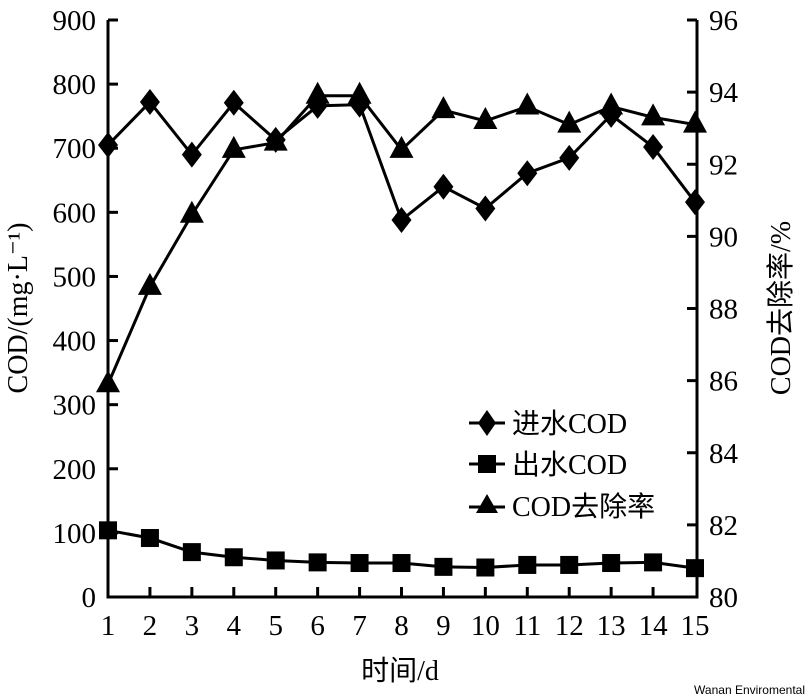 The height and width of the screenshot is (699, 809). I want to click on y-right-tick-label: 84, so click(724, 454).